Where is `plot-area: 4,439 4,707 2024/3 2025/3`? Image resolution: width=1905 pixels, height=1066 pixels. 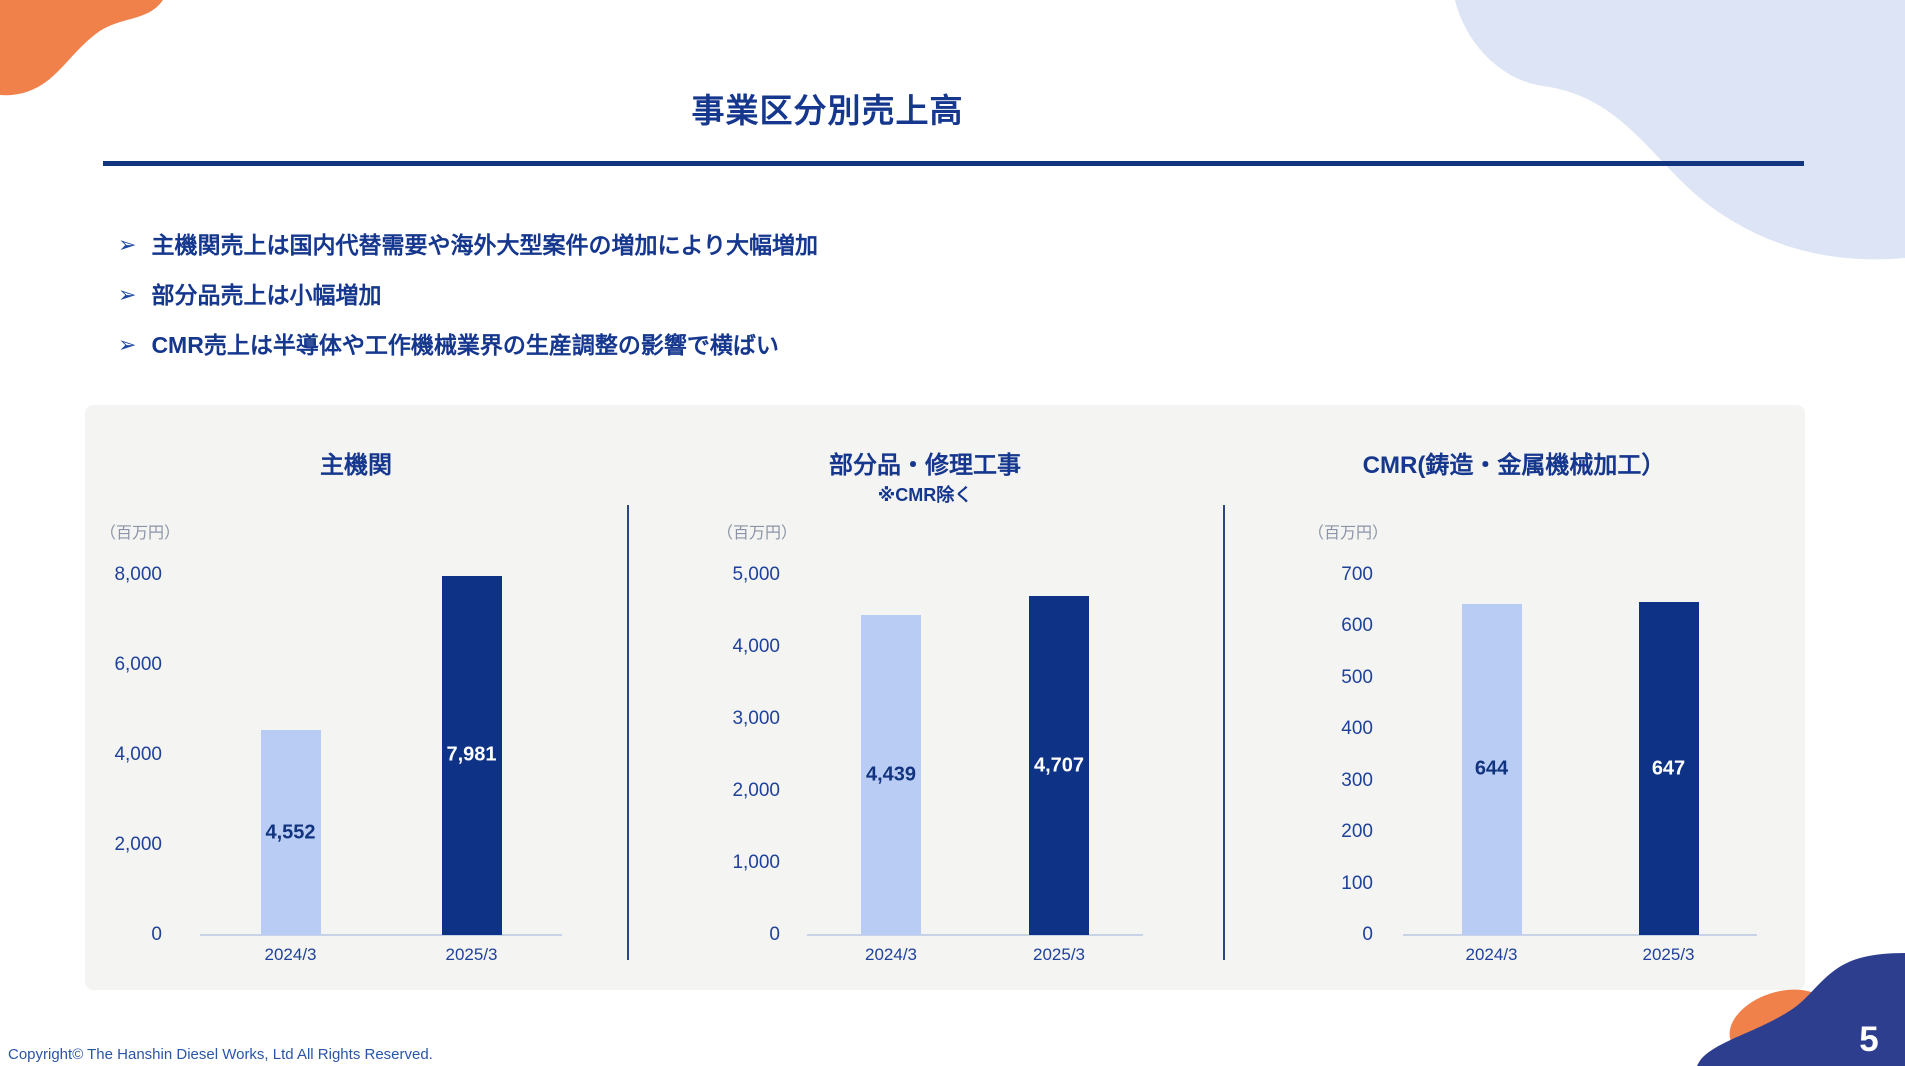
plot-area: 4,439 4,707 2024/3 2025/3 is located at coordinates (975, 769).